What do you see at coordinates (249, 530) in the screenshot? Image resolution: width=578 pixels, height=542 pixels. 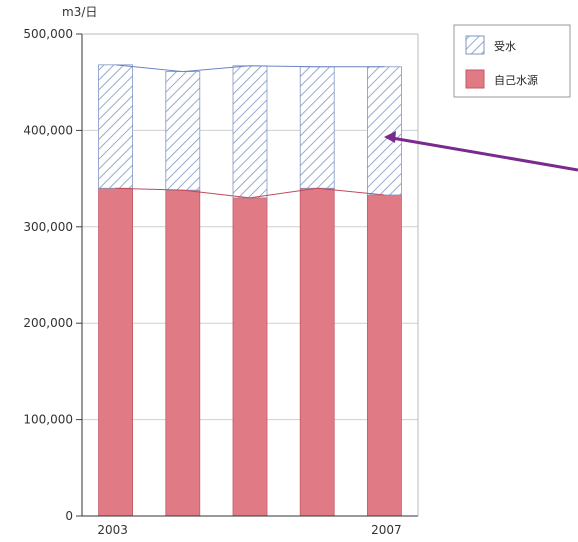 I see `x-tick-labels: 2003 2007` at bounding box center [249, 530].